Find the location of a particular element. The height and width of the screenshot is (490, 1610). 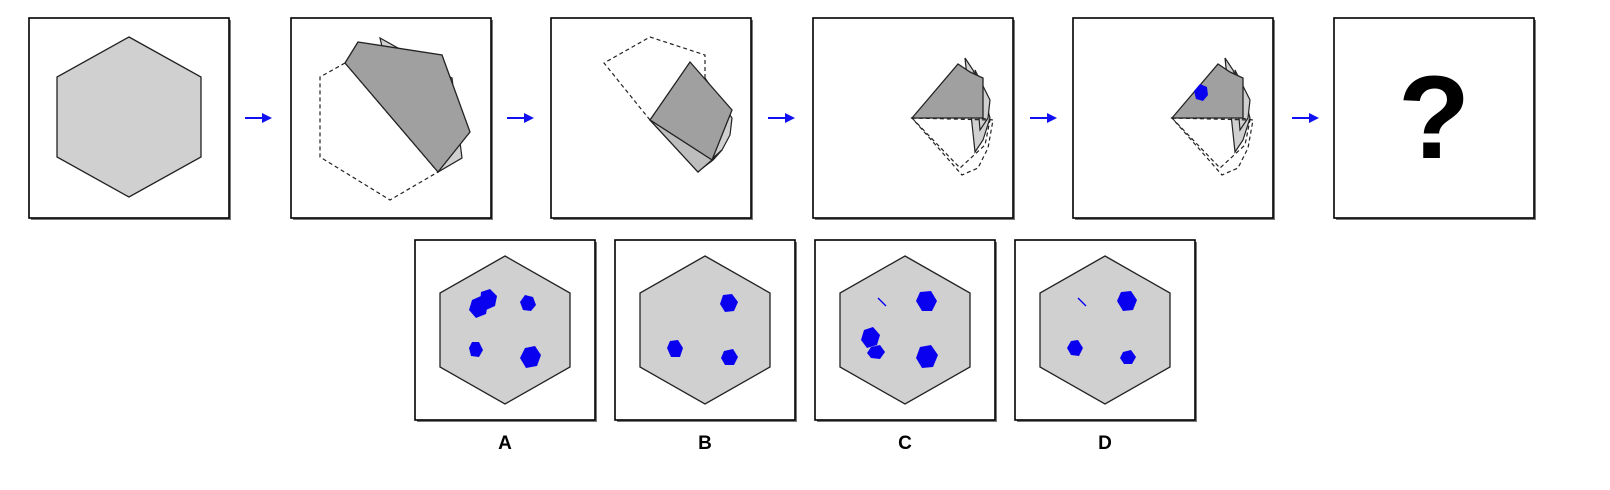

step-5-panel is located at coordinates (1173, 118).